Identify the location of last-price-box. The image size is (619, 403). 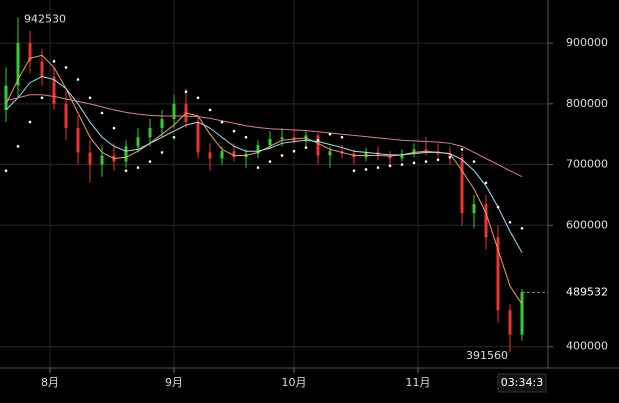
(586, 292).